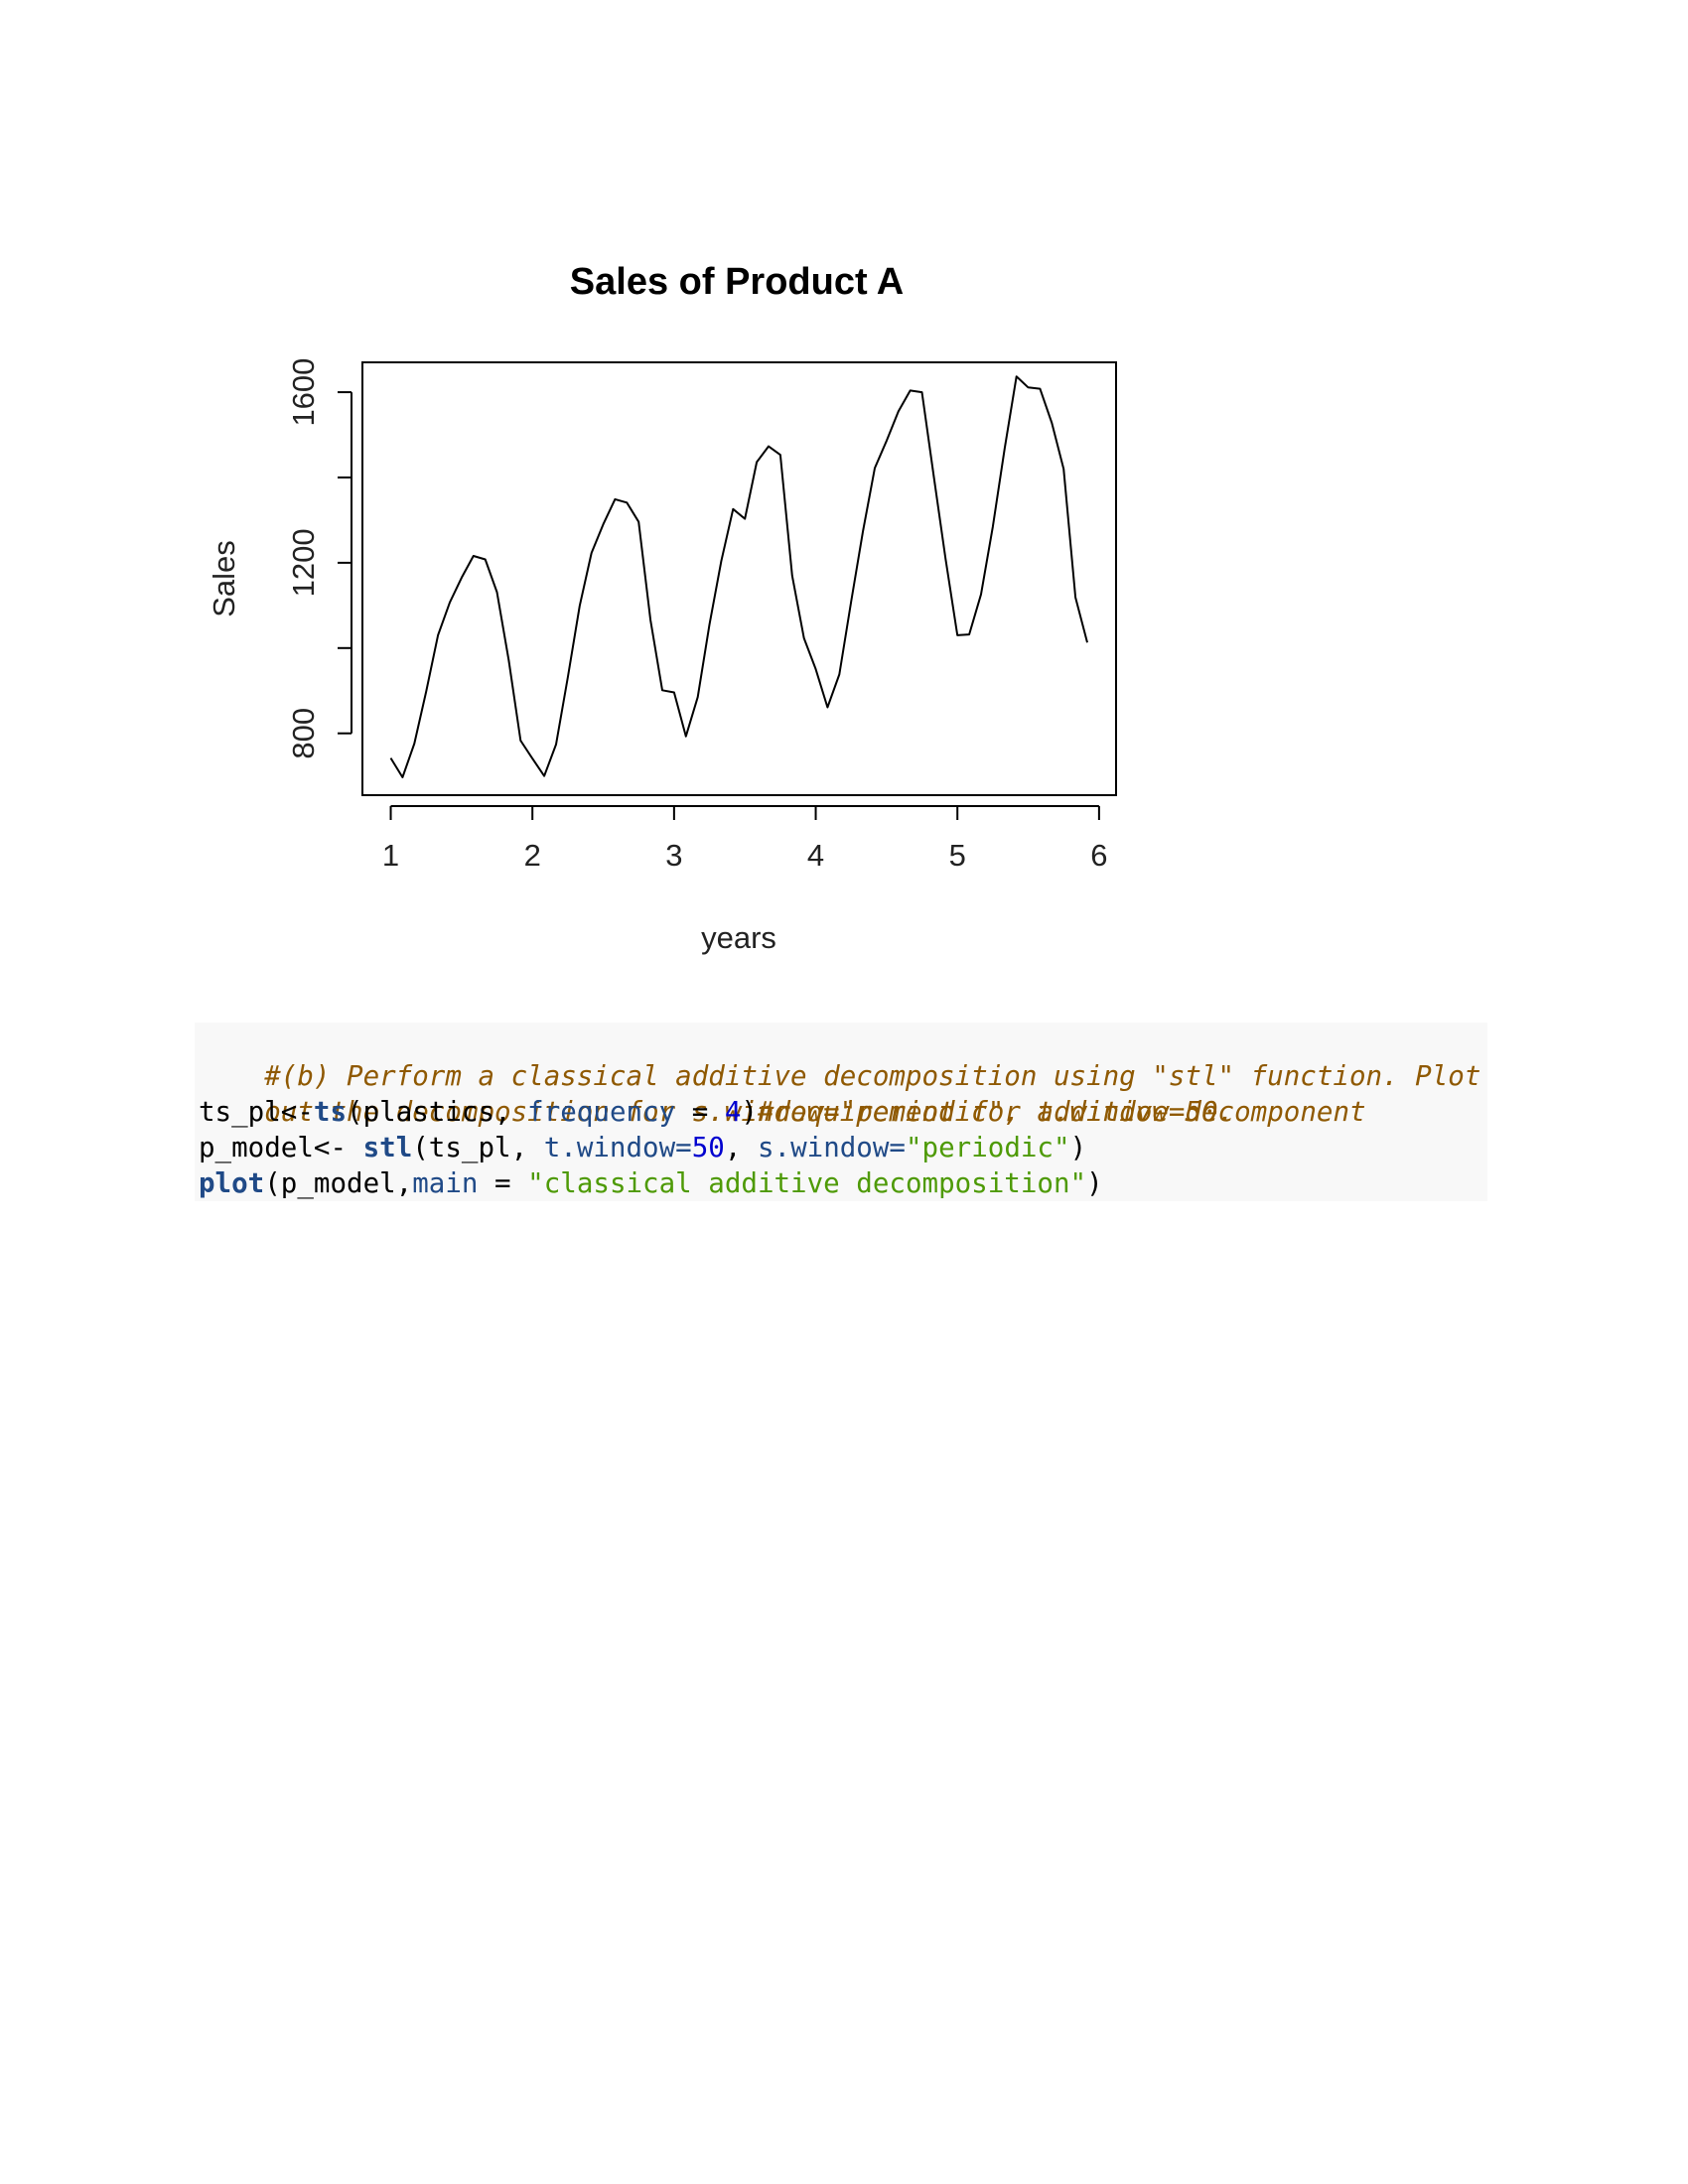 This screenshot has width=1688, height=2184. What do you see at coordinates (807, 1183) in the screenshot?
I see `code-string: "classical additive decomposition"` at bounding box center [807, 1183].